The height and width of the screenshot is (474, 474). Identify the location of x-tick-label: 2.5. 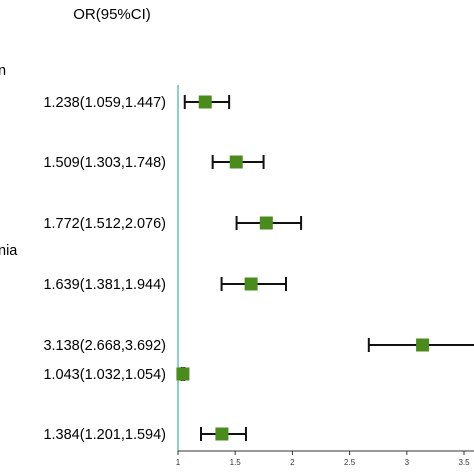
(350, 462).